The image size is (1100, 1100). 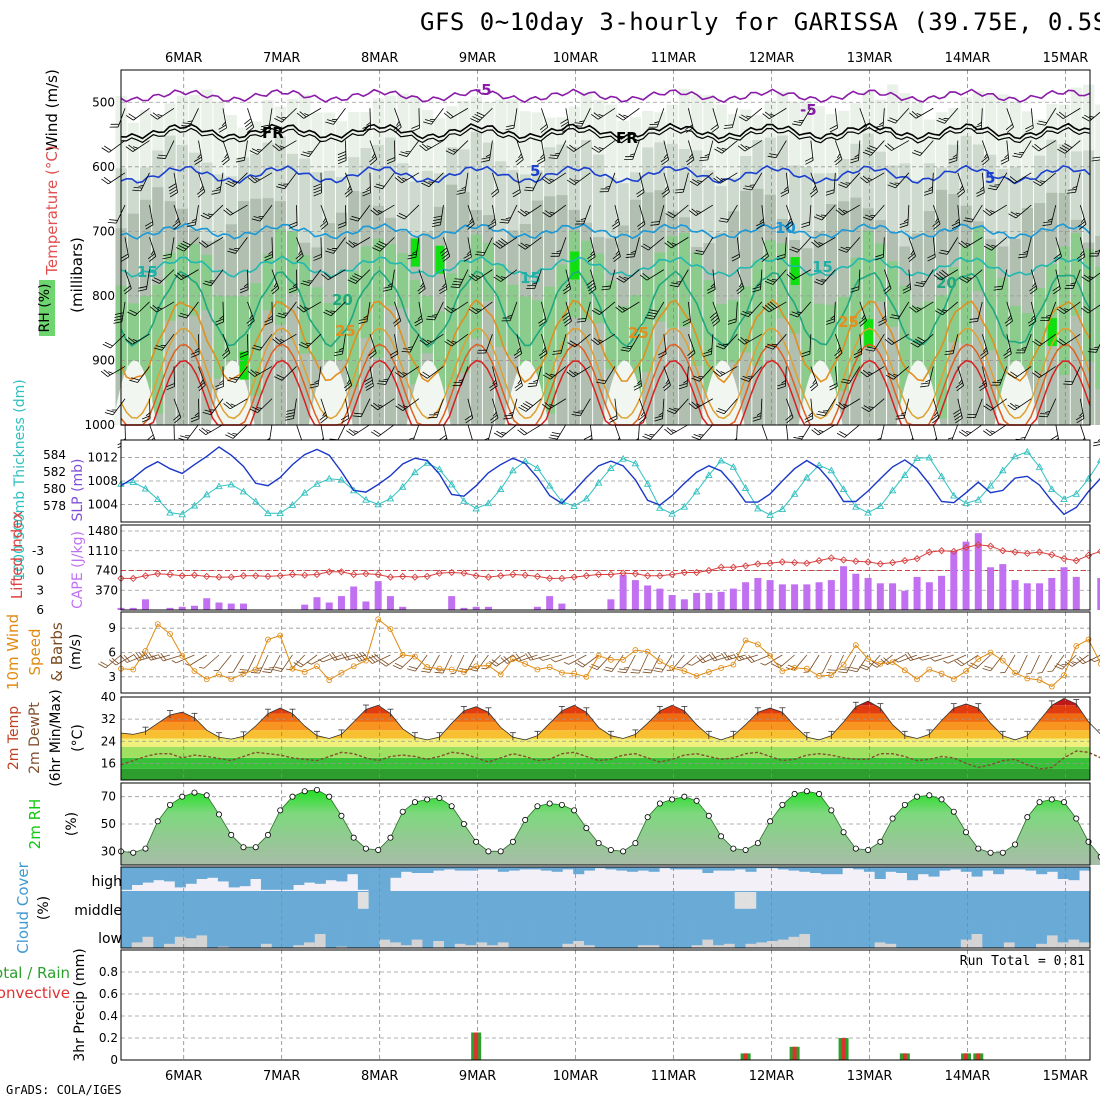 What do you see at coordinates (38, 551) in the screenshot?
I see `li-tick-label: -3` at bounding box center [38, 551].